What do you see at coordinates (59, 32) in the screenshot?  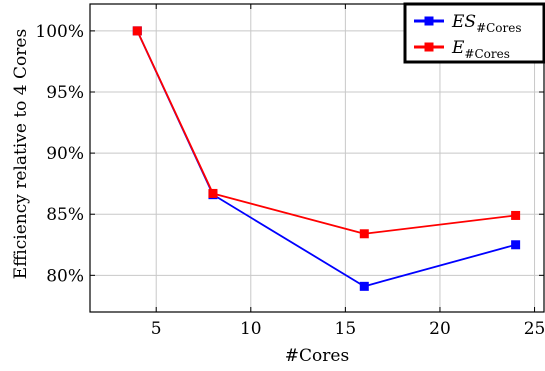 I see `y-tick-label: 100%` at bounding box center [59, 32].